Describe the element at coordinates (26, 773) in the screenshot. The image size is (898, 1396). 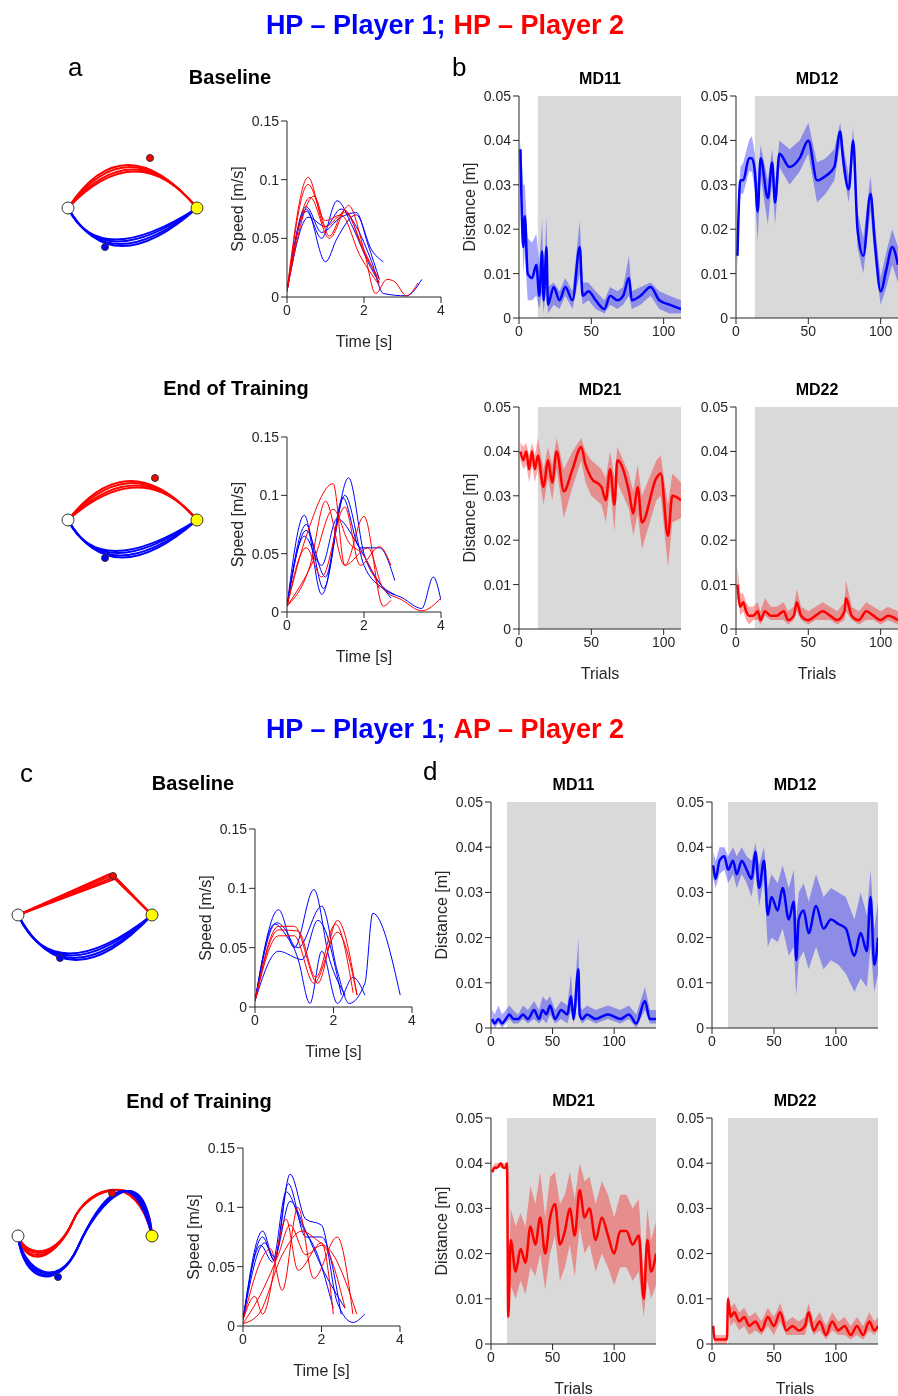
I see `text: c` at that location.